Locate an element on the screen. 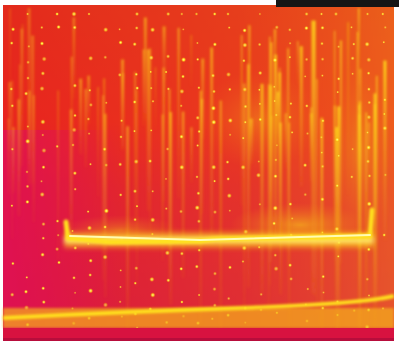 The width and height of the screenshot is (399, 345). bright-bottom-band is located at coordinates (198, 317).